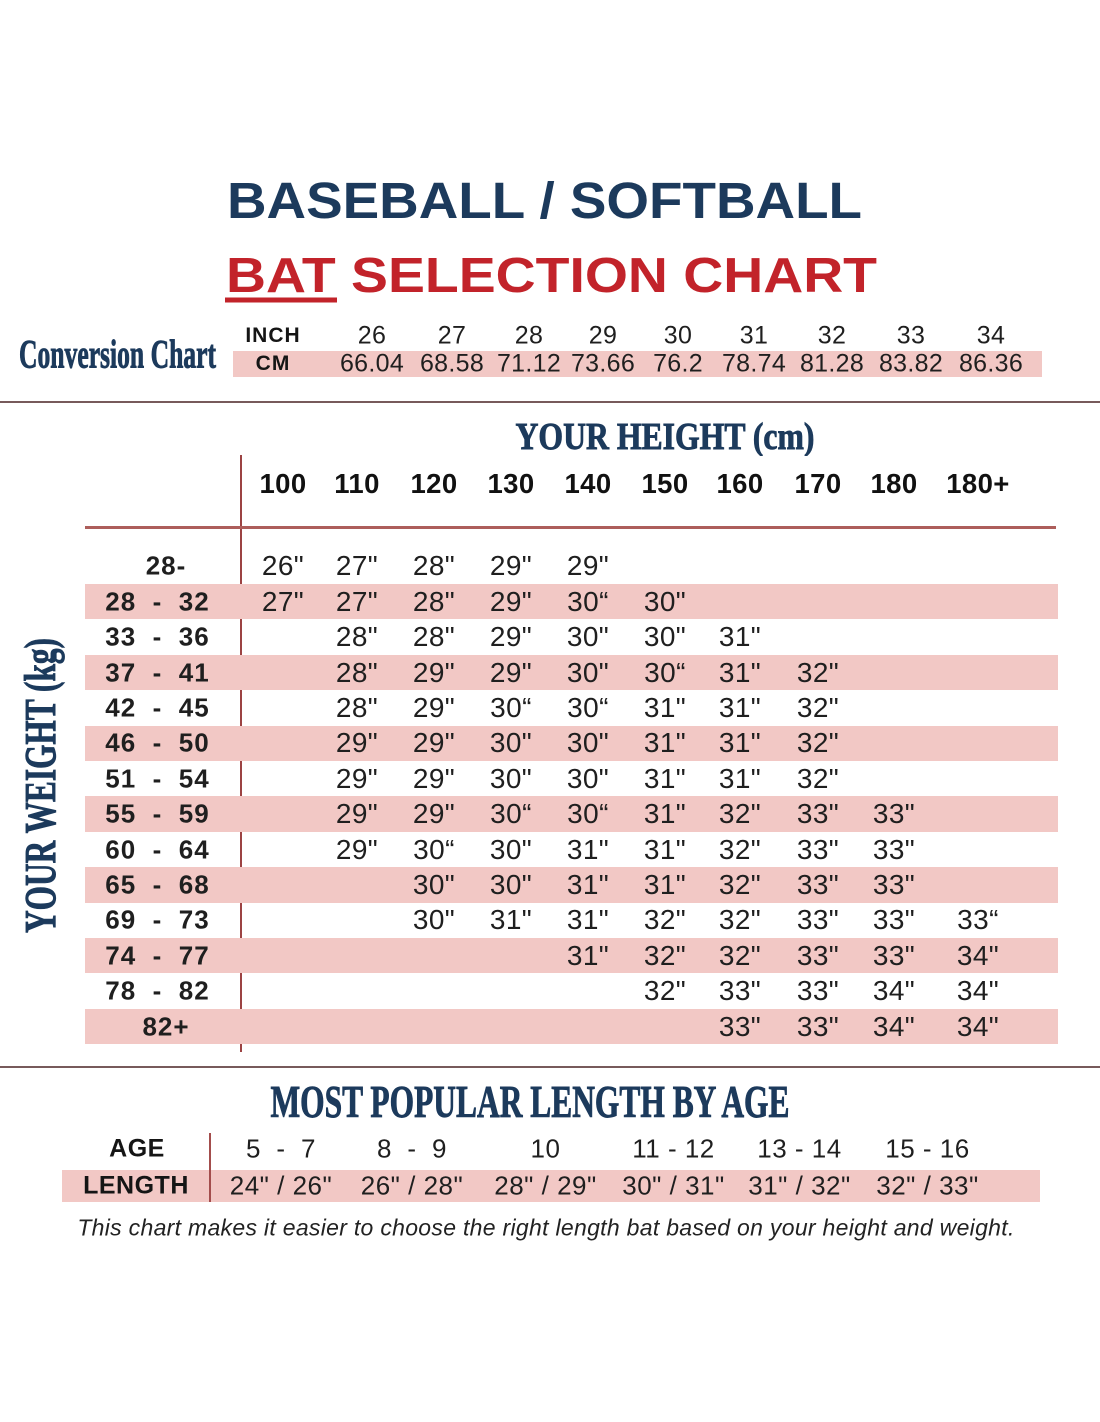  I want to click on svg-text: BASEBALL / SOFTBALL, so click(544, 200).